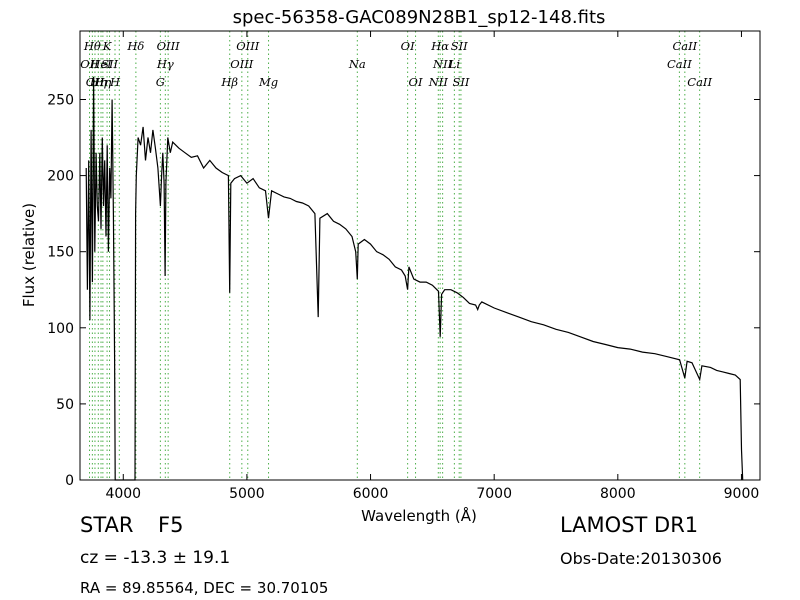  What do you see at coordinates (439, 46) in the screenshot?
I see `line-marker-label: Hα` at bounding box center [439, 46].